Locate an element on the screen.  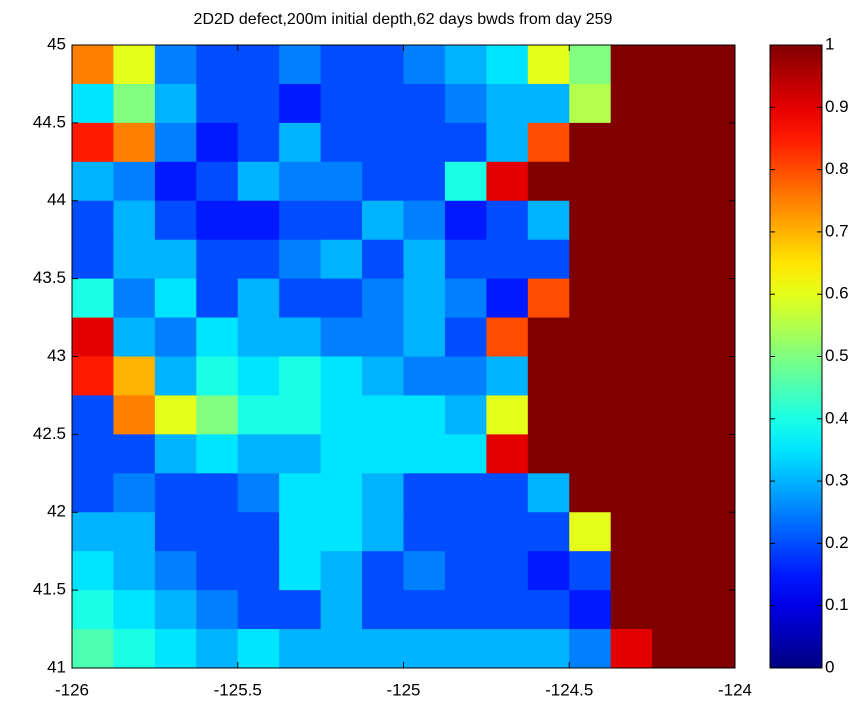
y-tick-label: 43.5 is located at coordinates (49, 277).